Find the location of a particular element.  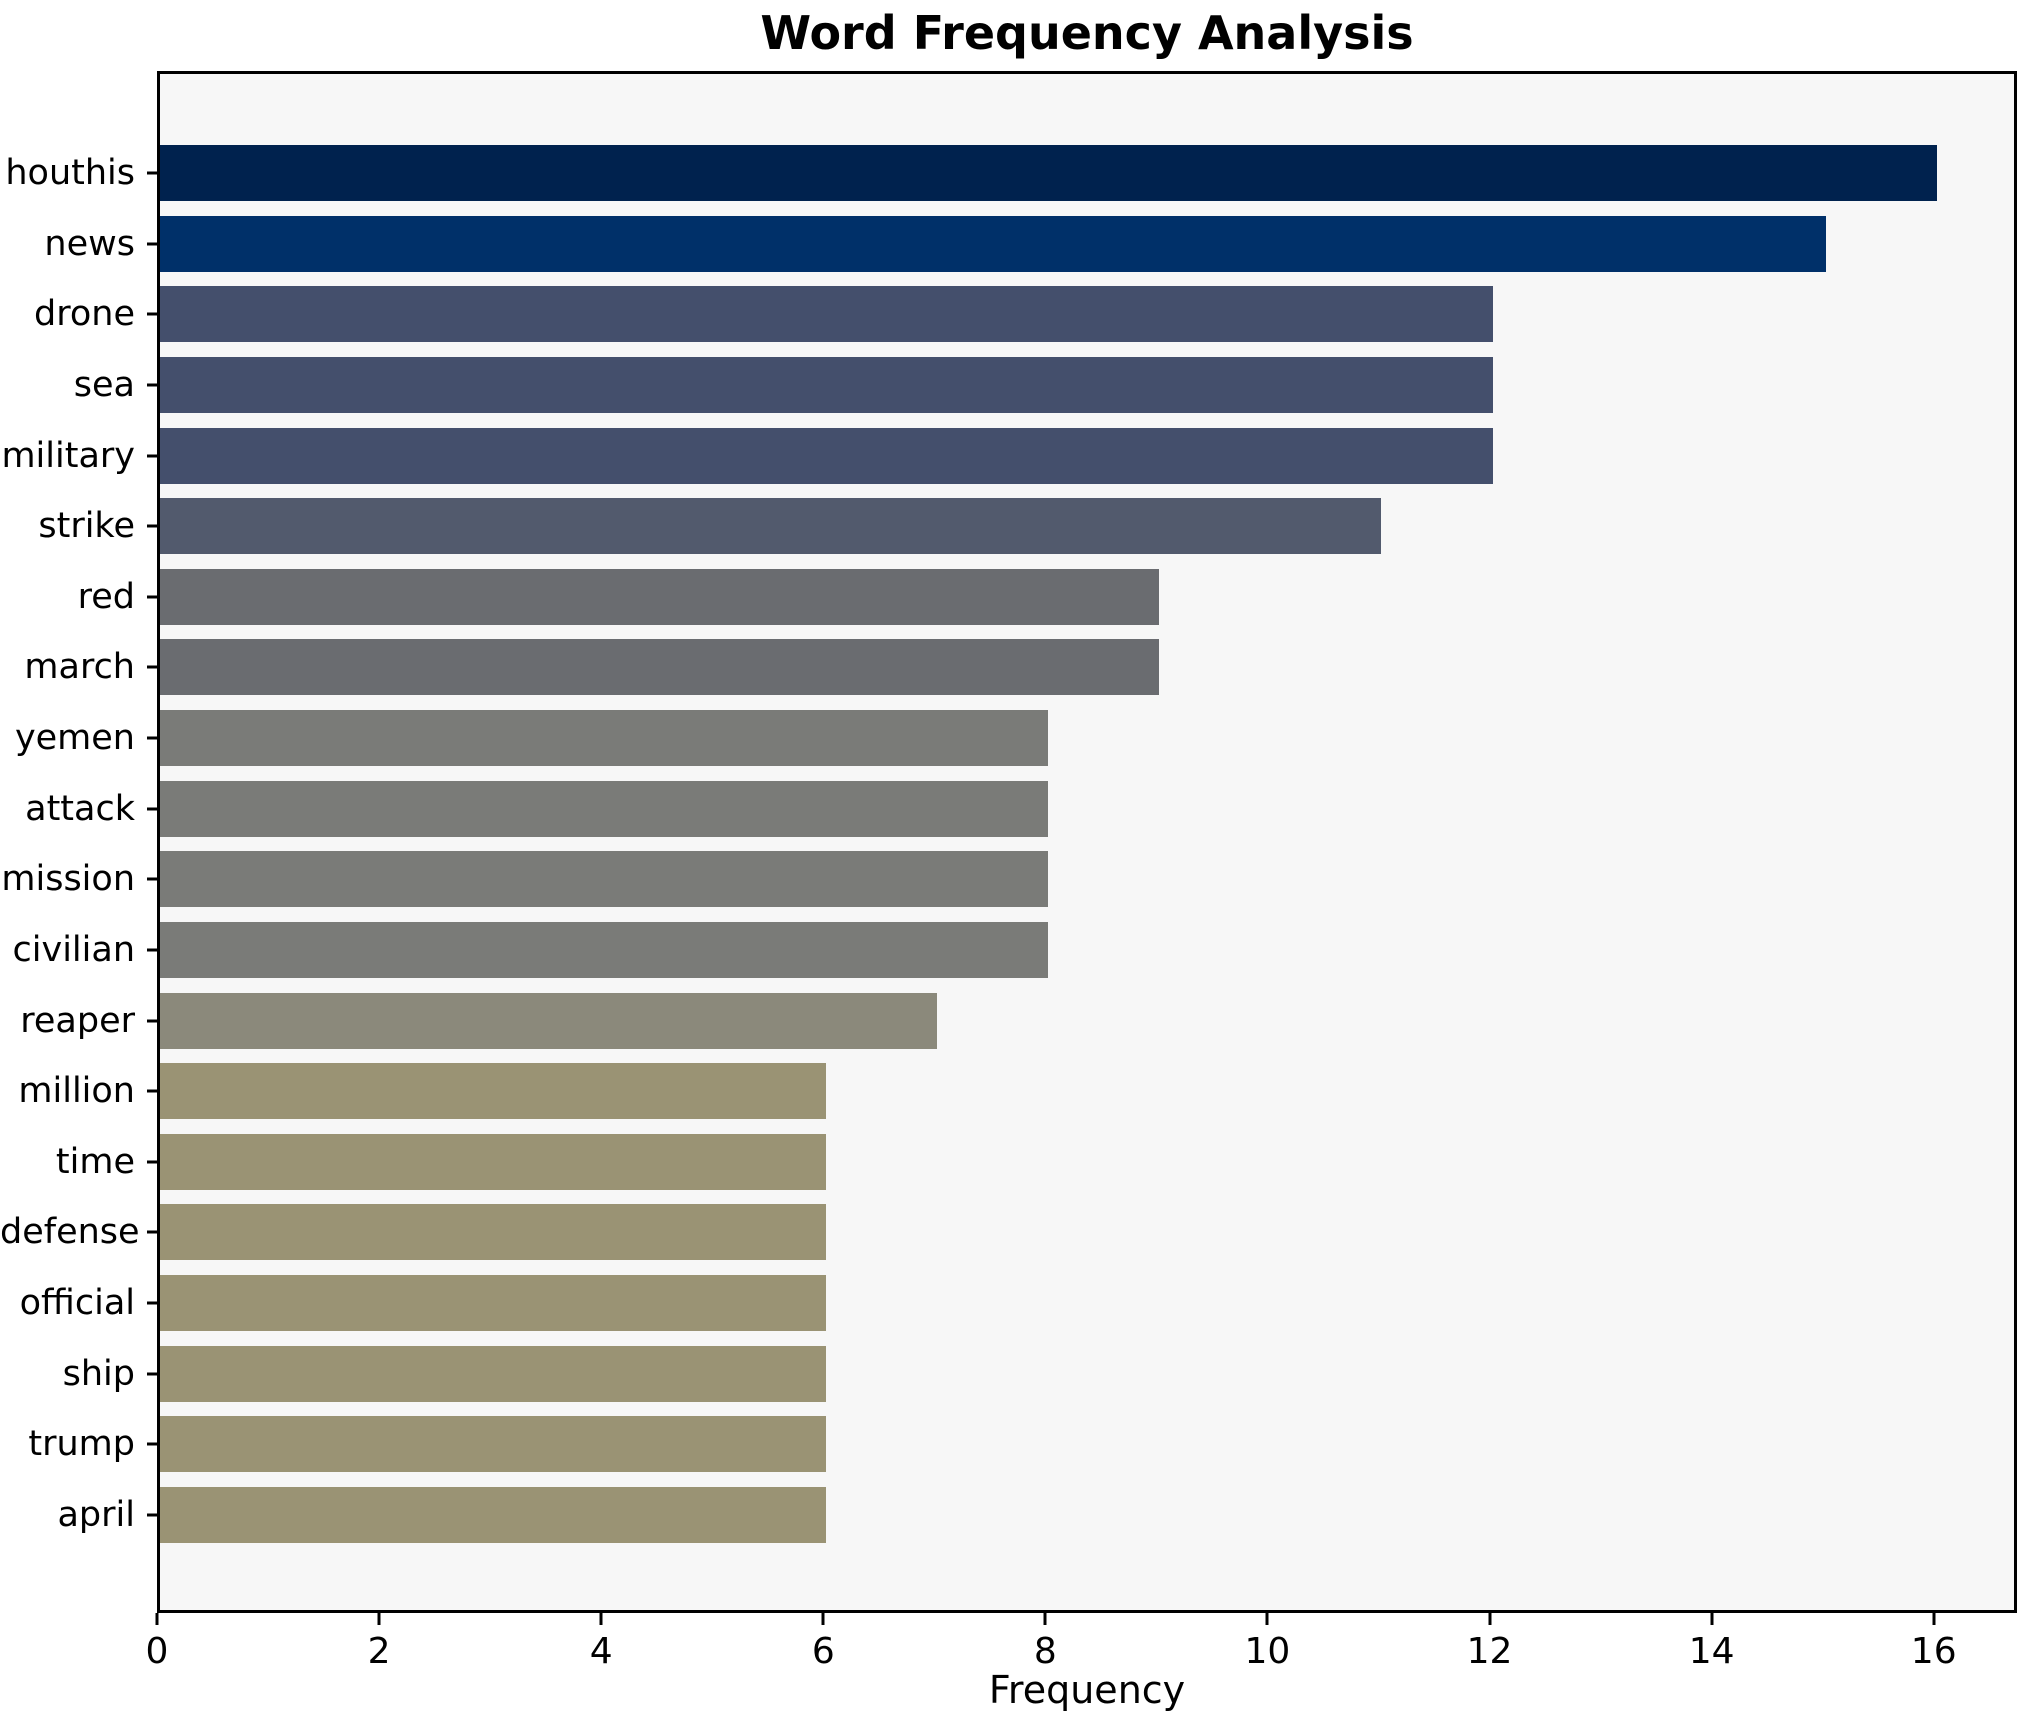

bar-yemen is located at coordinates (604, 738).